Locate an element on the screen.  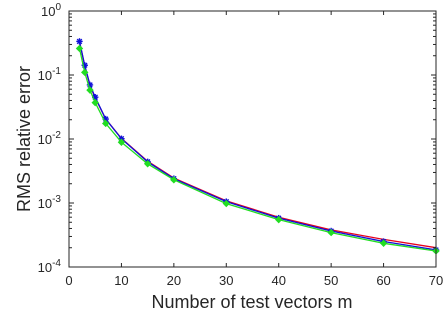
asterisk-stroke is located at coordinates (79, 41).